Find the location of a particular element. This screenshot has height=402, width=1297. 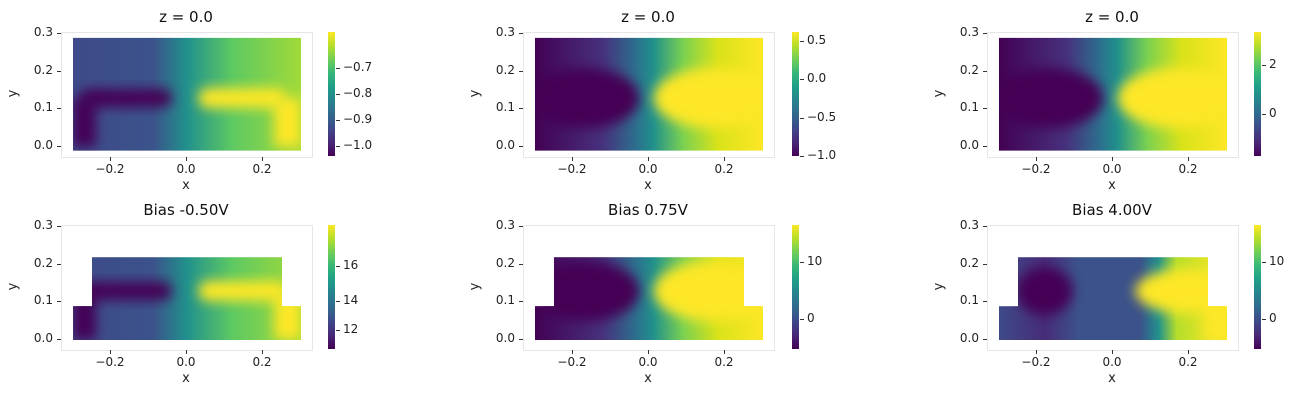

colorbar-tick-label: 14 is located at coordinates (351, 299).